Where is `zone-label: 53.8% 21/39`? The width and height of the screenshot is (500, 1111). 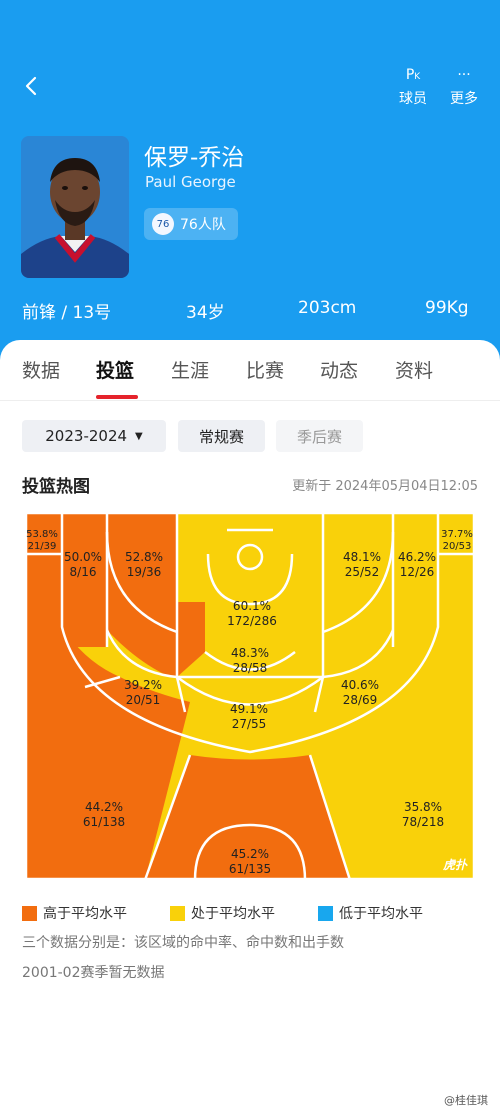 zone-label: 53.8% 21/39 is located at coordinates (42, 540).